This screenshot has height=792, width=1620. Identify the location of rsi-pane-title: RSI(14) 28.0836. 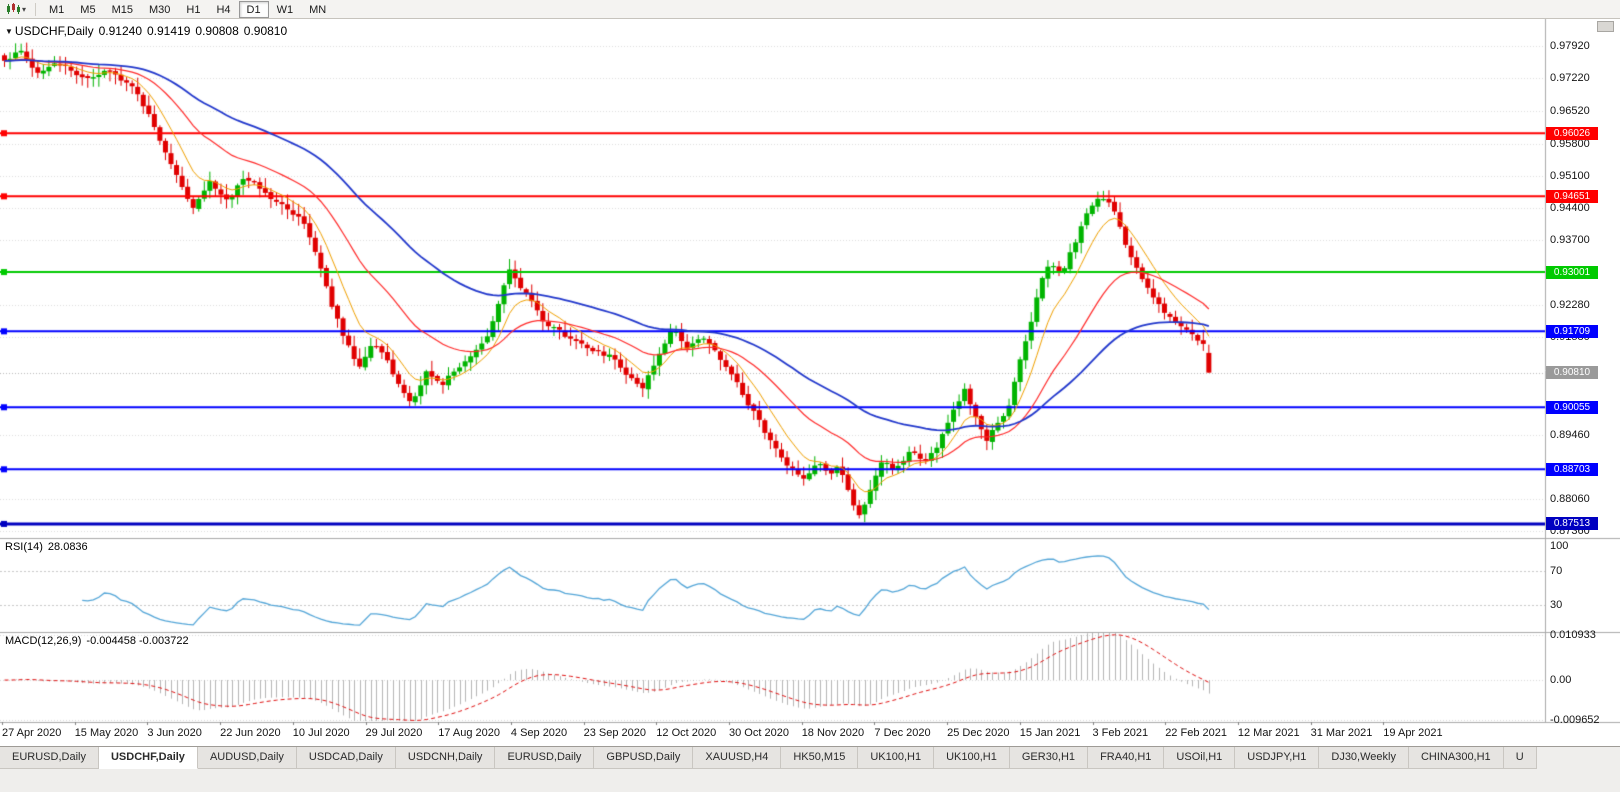
(46, 547).